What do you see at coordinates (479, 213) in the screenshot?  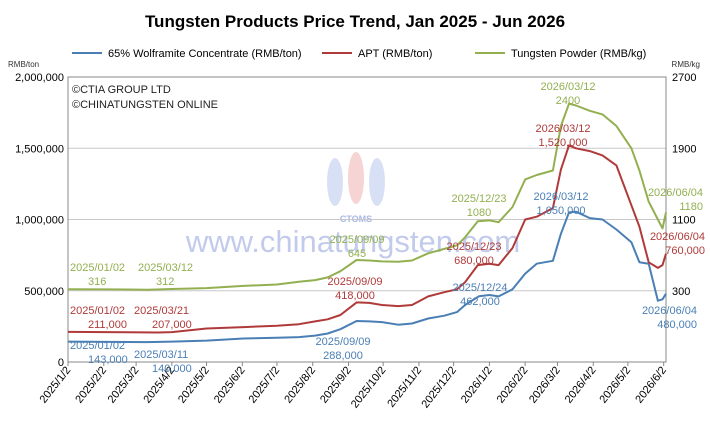 I see `annotation-value: 1080` at bounding box center [479, 213].